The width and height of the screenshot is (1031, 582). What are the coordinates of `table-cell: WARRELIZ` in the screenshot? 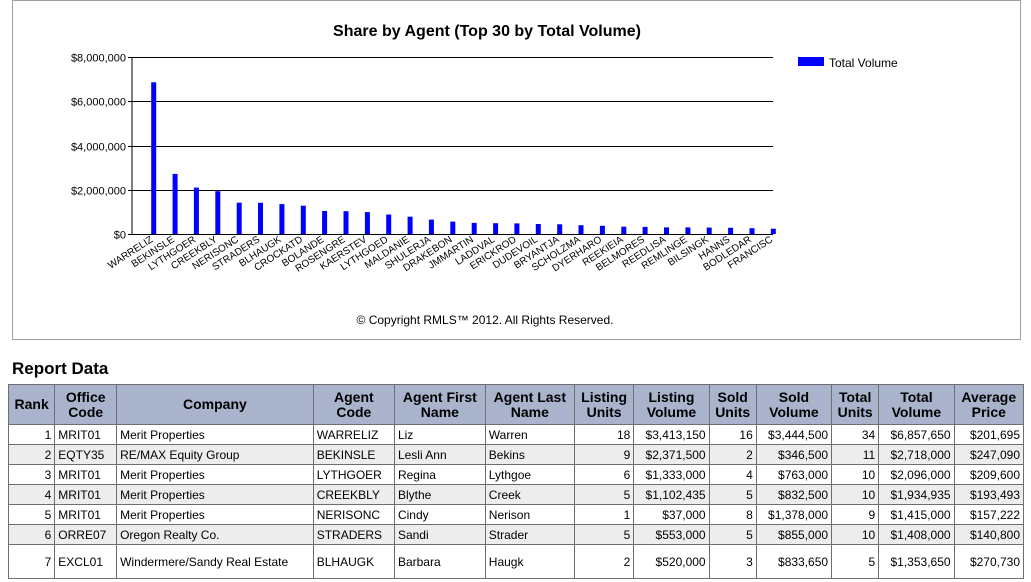 It's located at (353, 434).